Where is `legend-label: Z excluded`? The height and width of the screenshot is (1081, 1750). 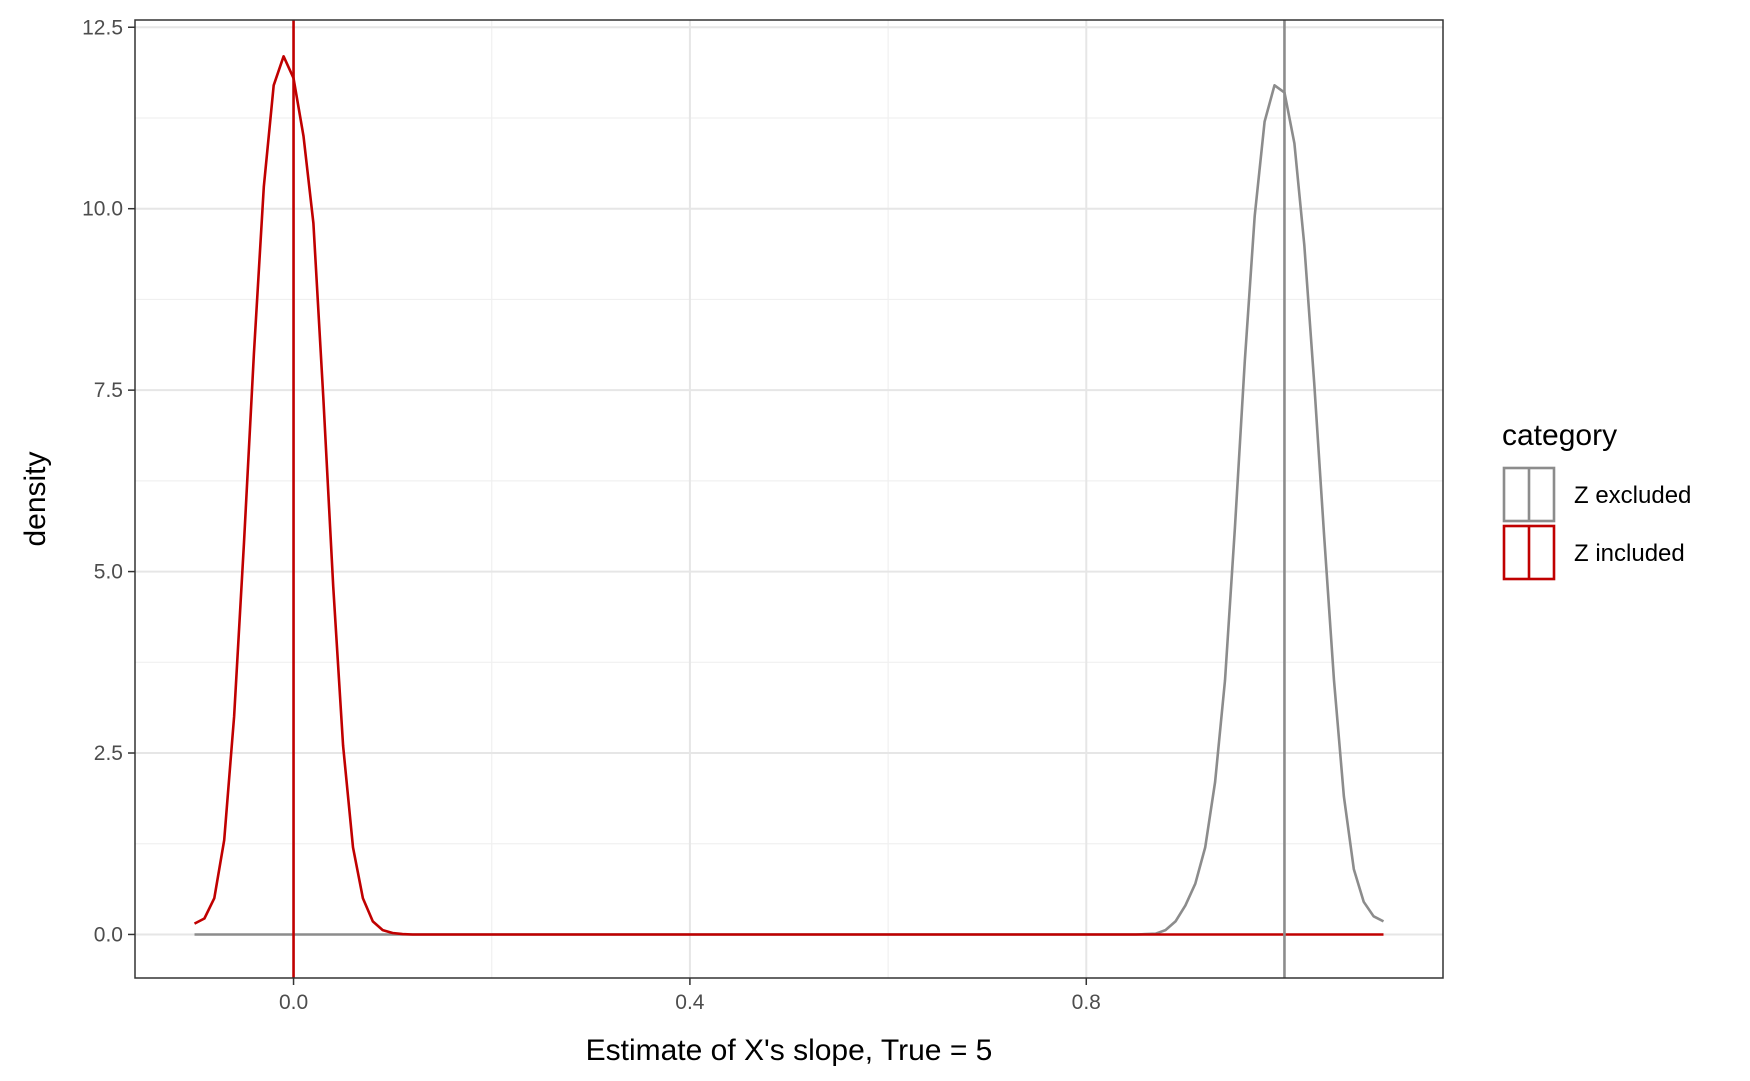 legend-label: Z excluded is located at coordinates (1632, 495).